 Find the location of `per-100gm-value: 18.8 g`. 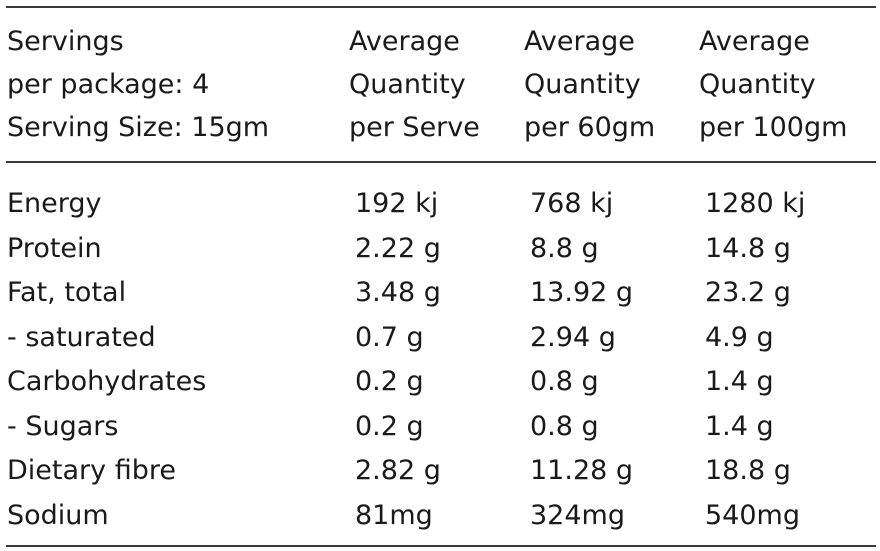

per-100gm-value: 18.8 g is located at coordinates (748, 470).